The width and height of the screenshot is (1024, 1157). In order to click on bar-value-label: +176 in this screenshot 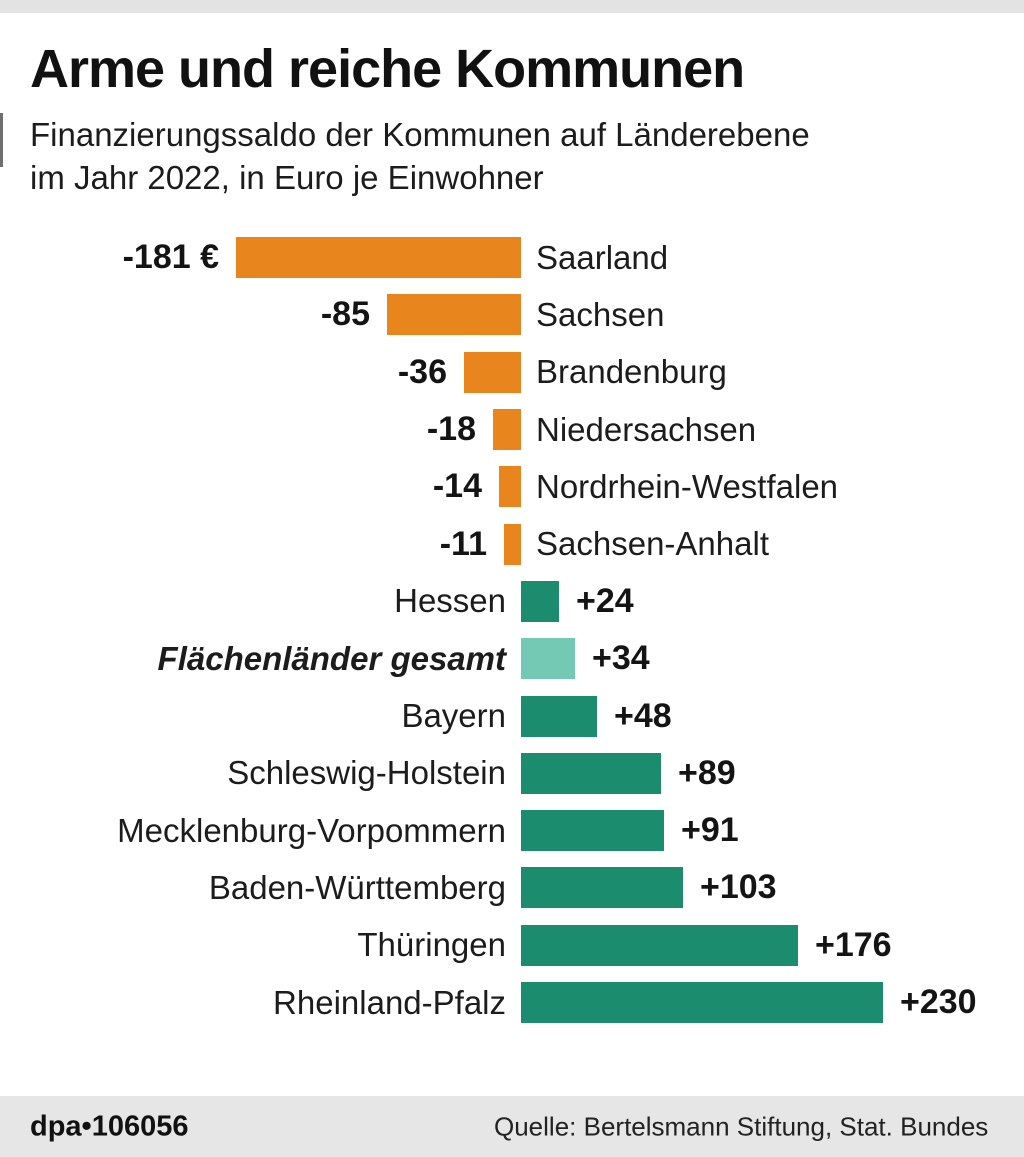, I will do `click(853, 944)`.